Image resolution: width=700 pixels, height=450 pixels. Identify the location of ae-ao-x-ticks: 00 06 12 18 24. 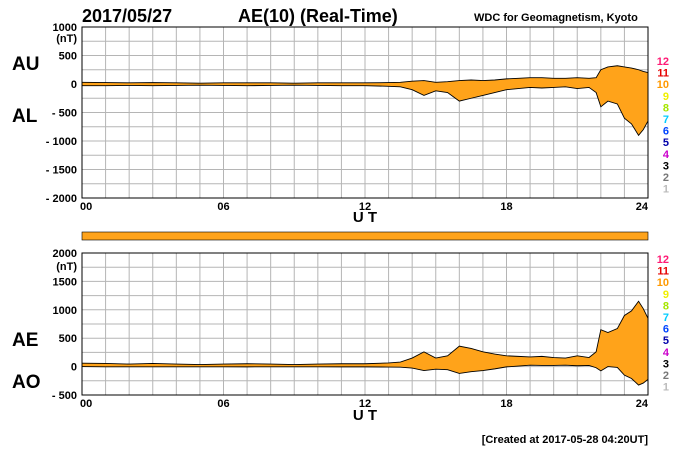
(364, 404).